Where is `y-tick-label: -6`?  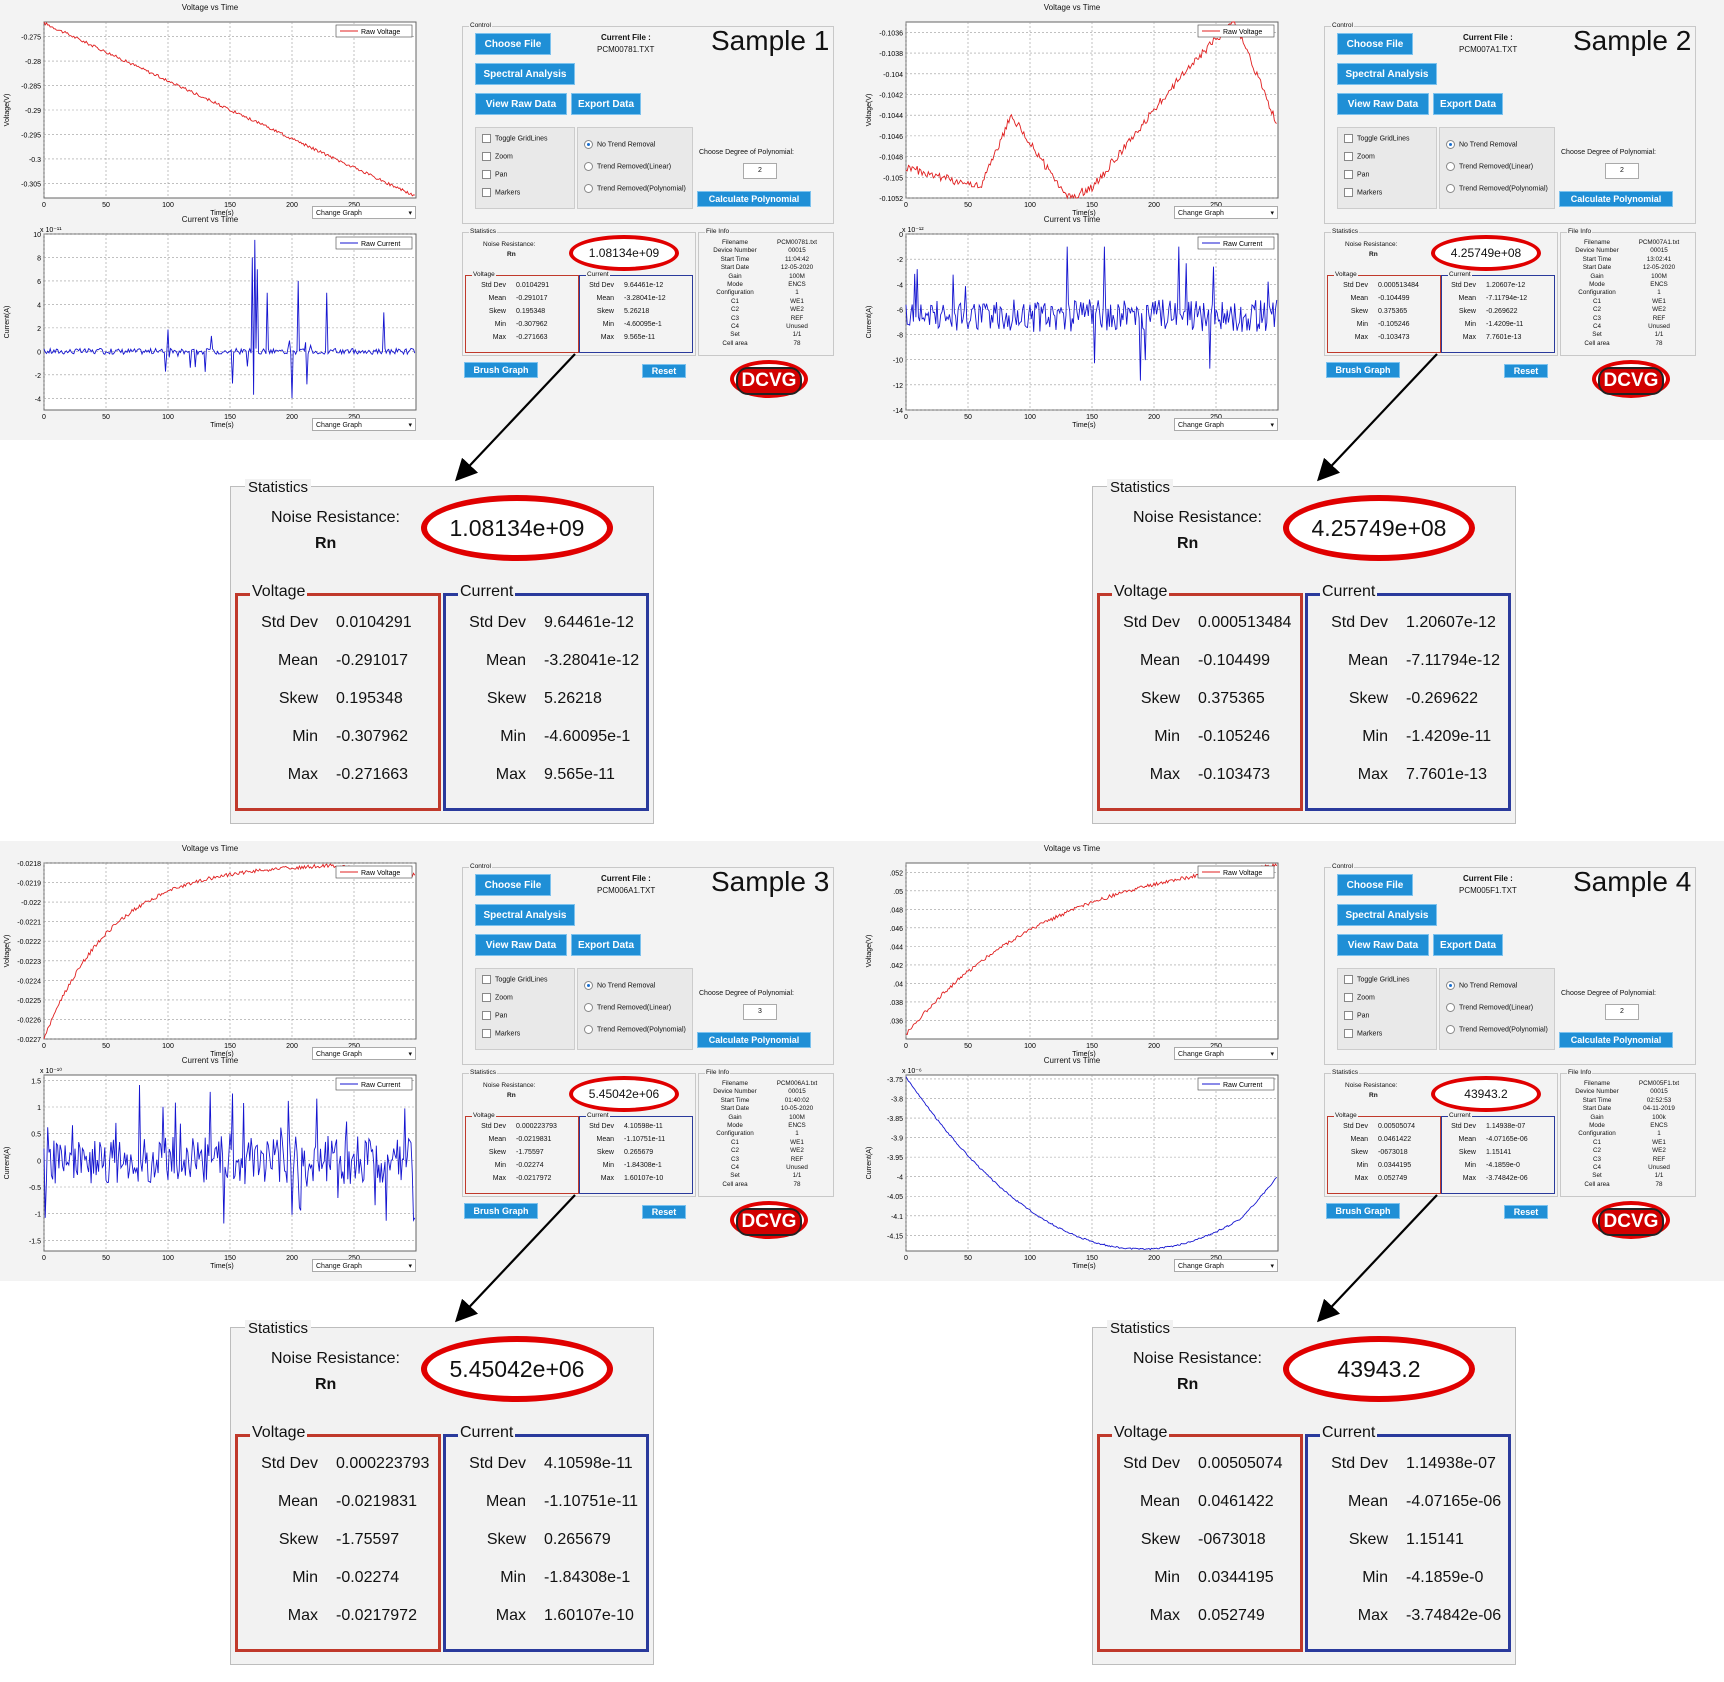 y-tick-label: -6 is located at coordinates (900, 310).